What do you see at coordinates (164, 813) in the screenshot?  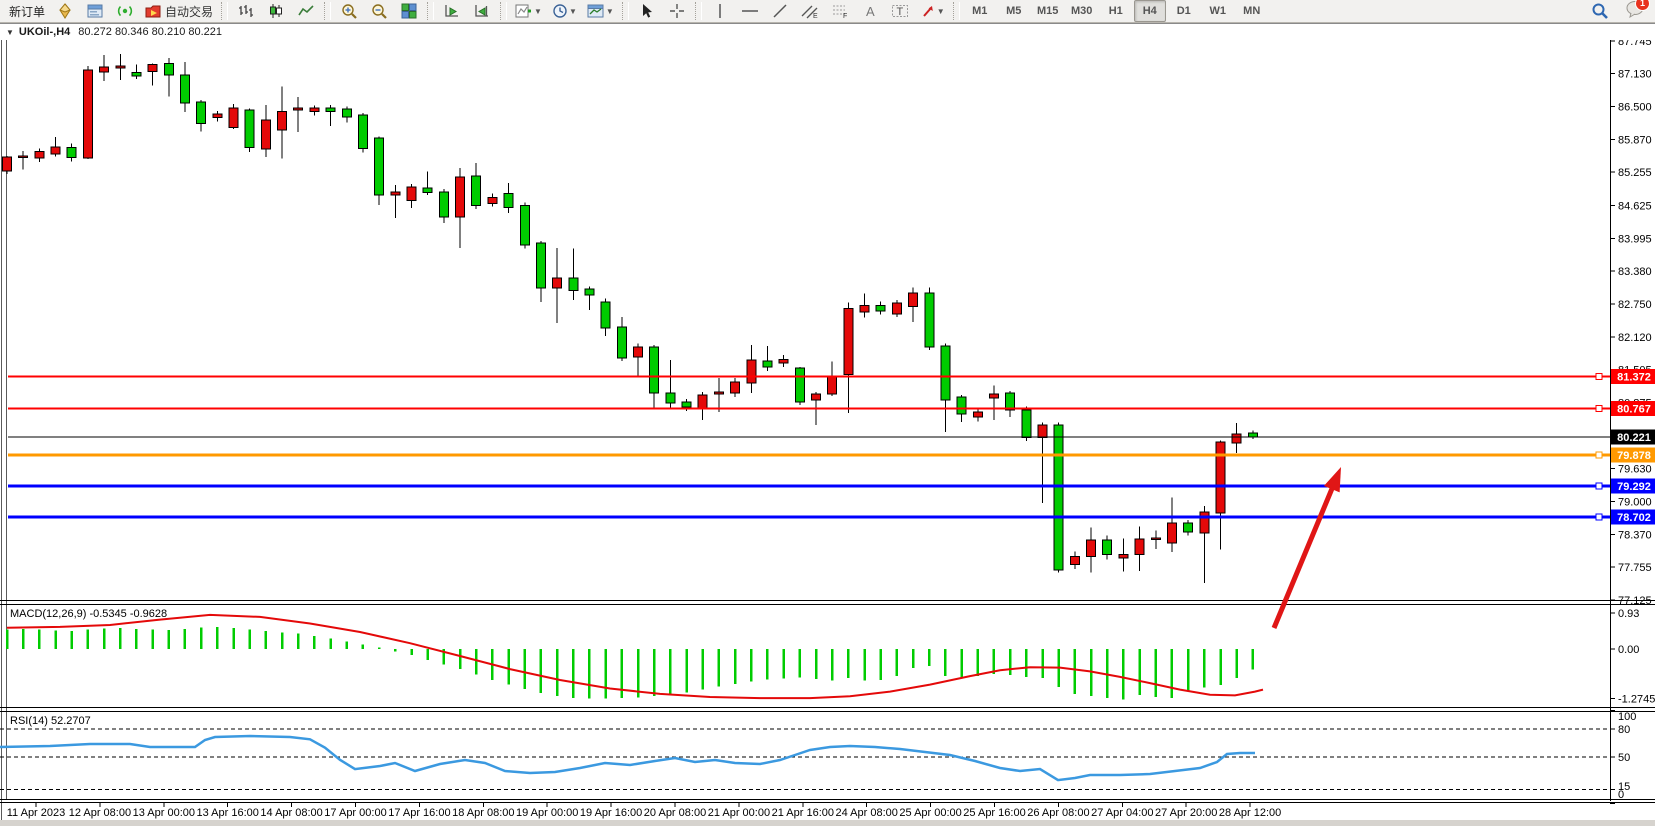 I see `svg-text: 13 Apr 00:00` at bounding box center [164, 813].